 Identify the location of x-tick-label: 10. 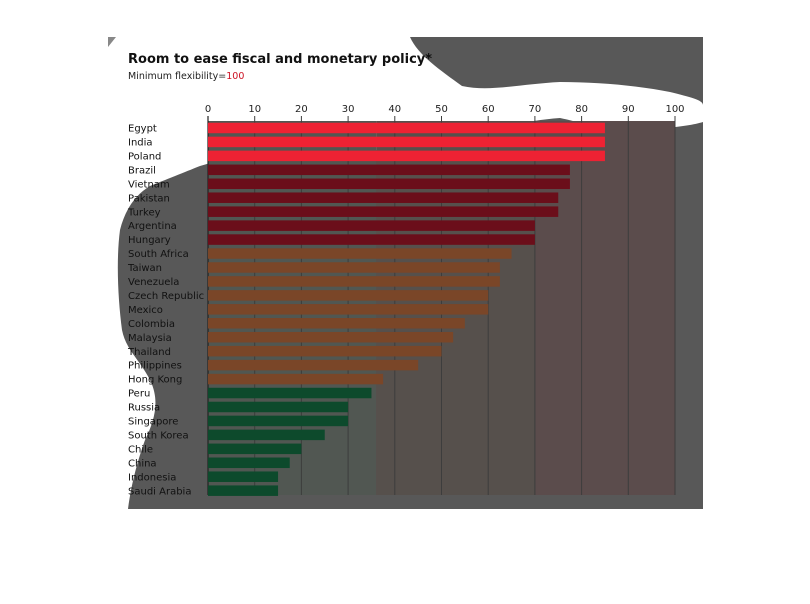
(254, 109).